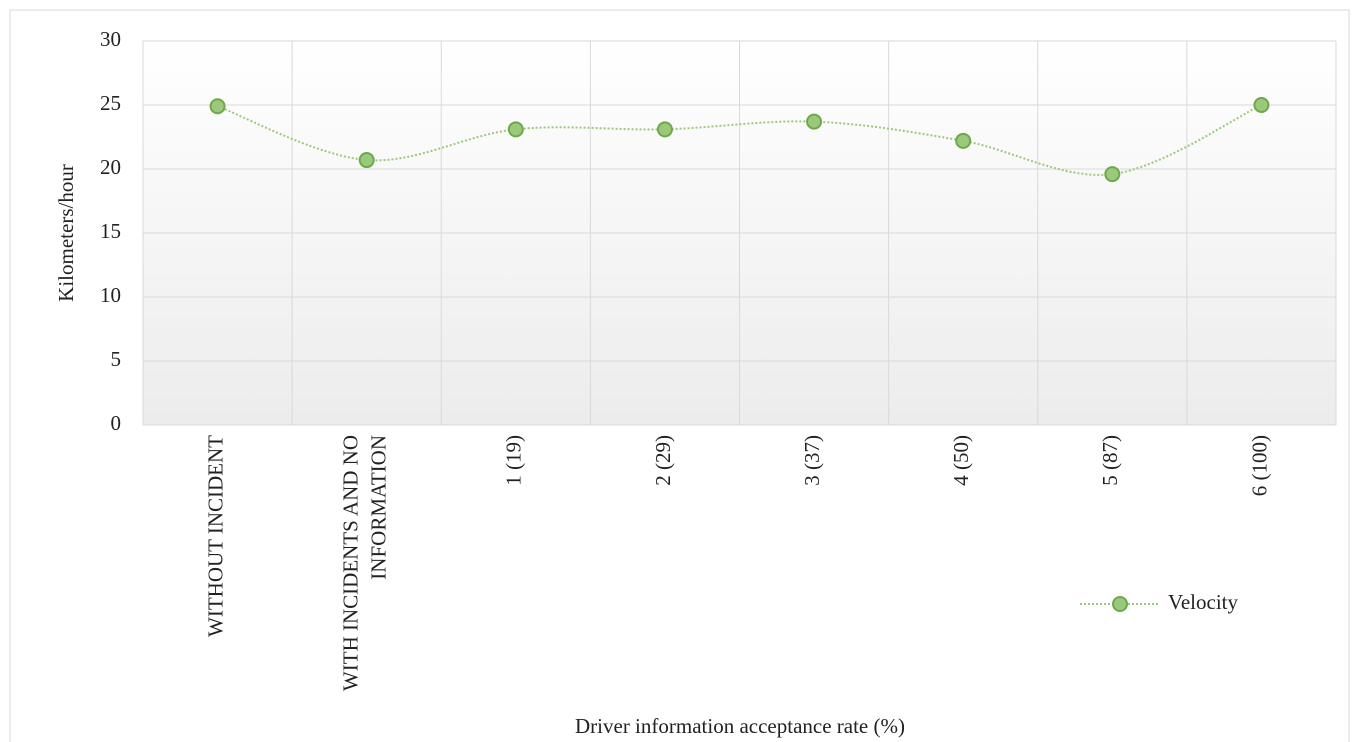  What do you see at coordinates (1110, 460) in the screenshot?
I see `x-tick-label: 5 (87)` at bounding box center [1110, 460].